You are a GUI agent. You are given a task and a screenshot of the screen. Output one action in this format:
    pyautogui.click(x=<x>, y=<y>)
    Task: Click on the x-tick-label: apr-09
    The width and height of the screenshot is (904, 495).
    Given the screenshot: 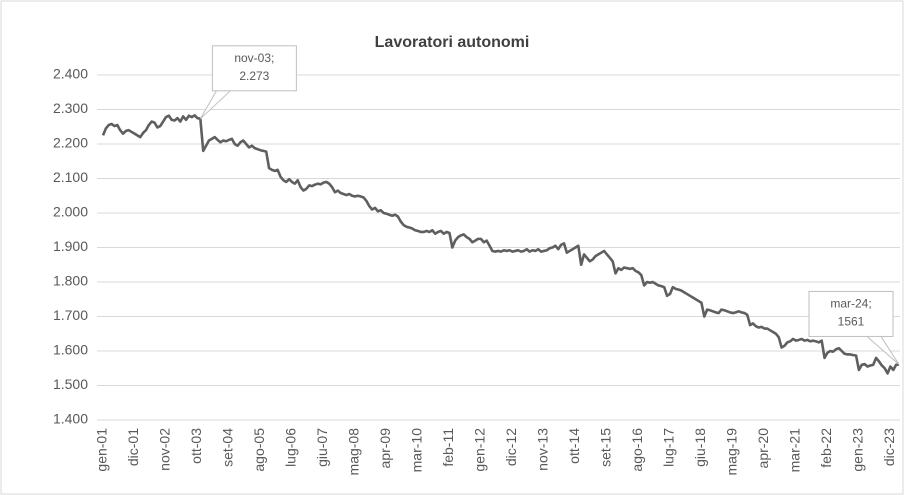 What is the action you would take?
    pyautogui.click(x=385, y=448)
    